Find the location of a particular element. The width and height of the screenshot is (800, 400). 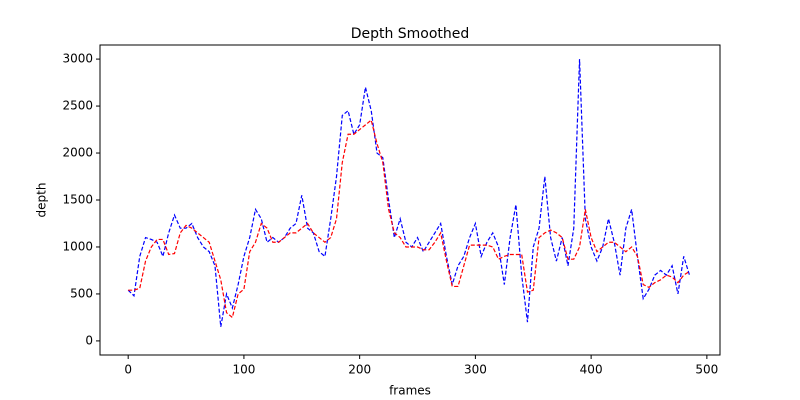

y-tick-label: 3000 is located at coordinates (77, 59).